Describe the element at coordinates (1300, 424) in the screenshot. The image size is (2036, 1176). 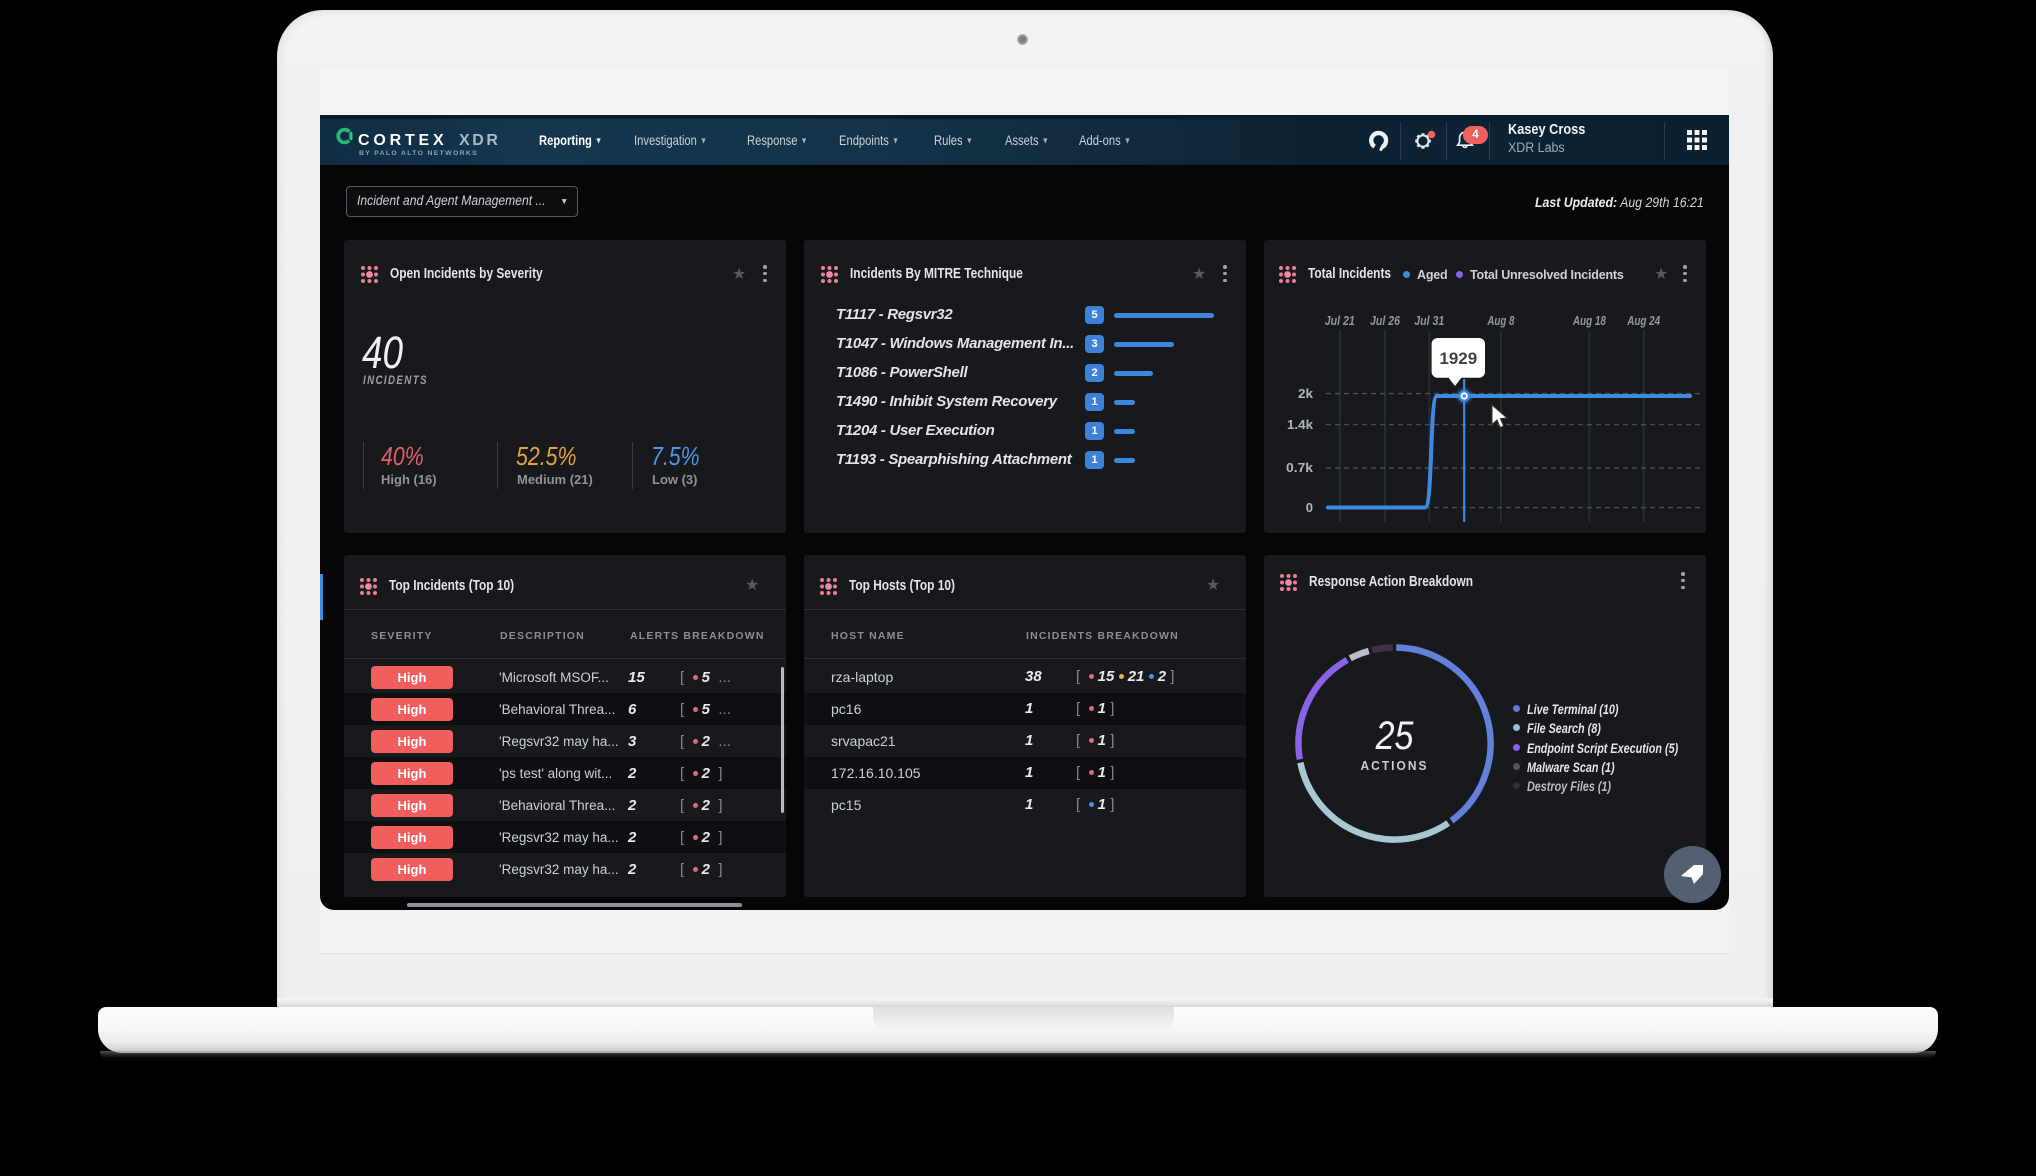
I see `svg-text: 1.4k` at that location.